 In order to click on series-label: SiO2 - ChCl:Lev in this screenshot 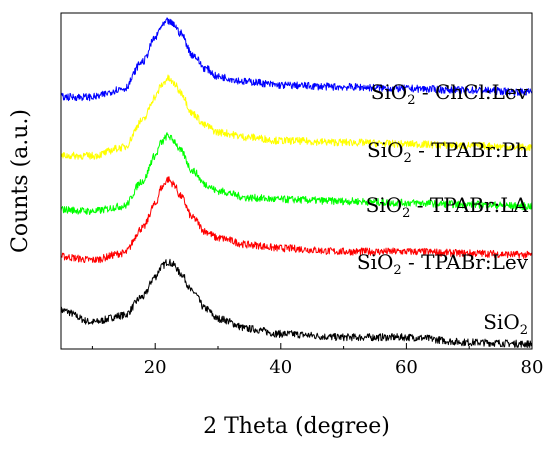, I will do `click(450, 94)`.